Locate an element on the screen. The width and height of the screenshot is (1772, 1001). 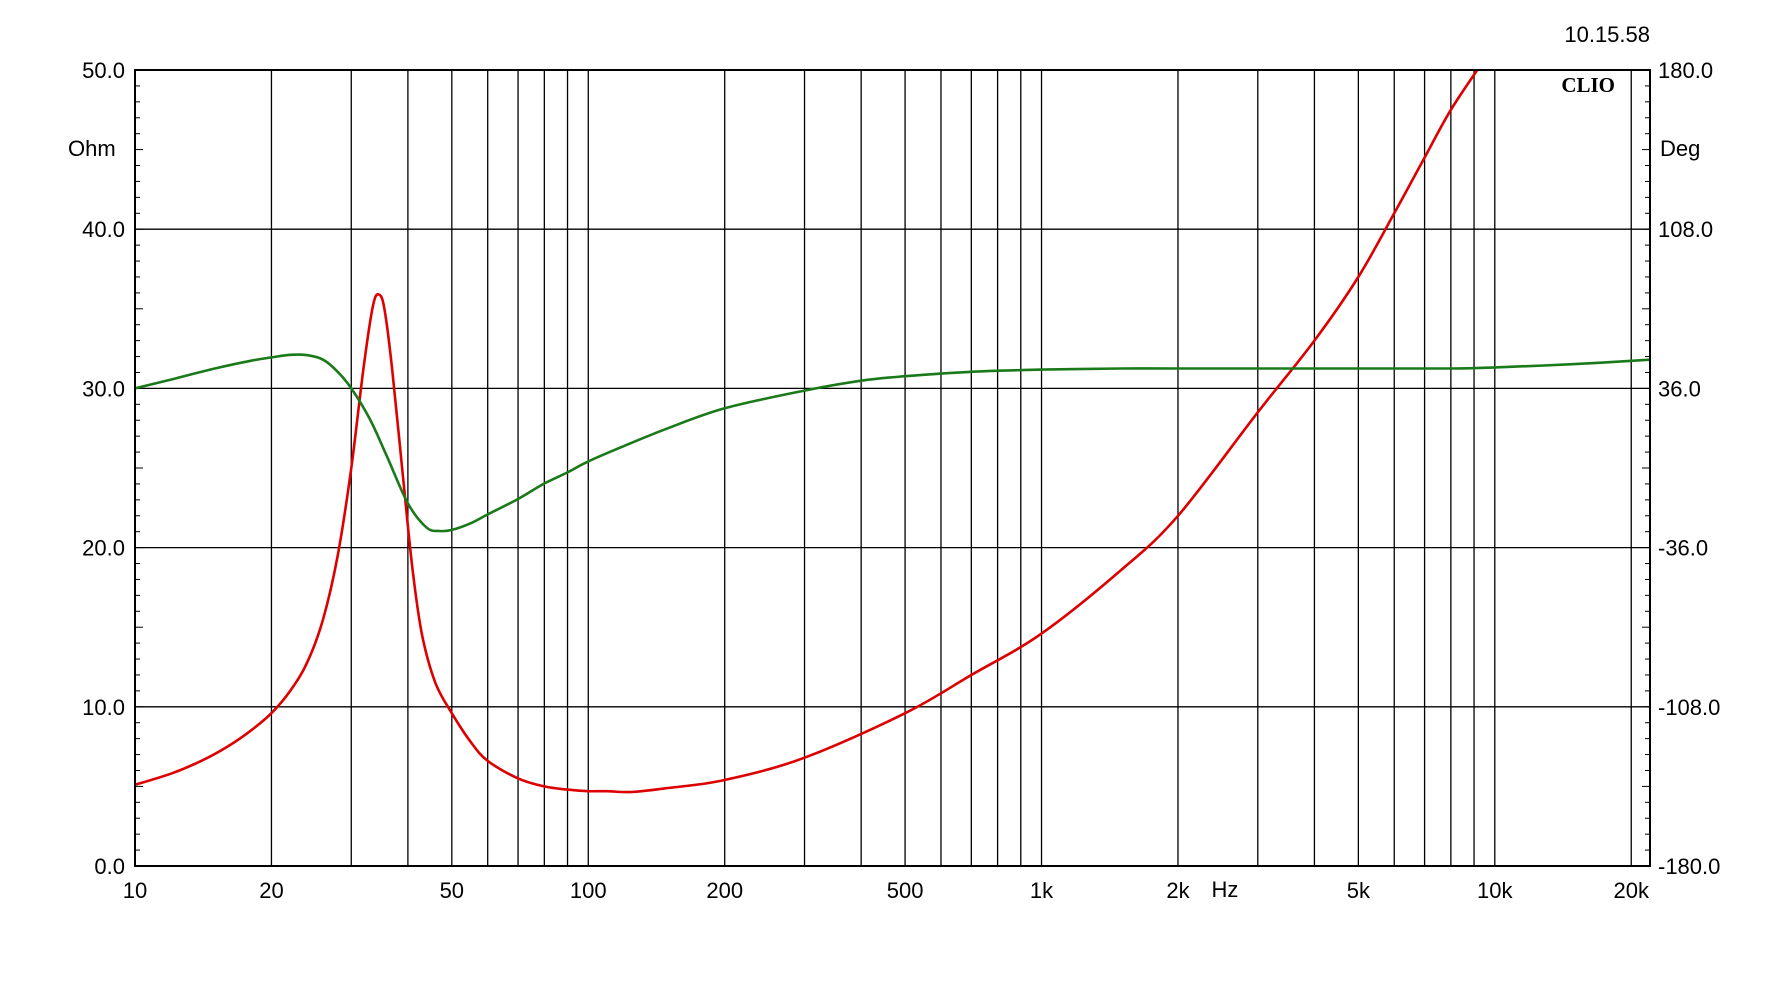
y-left-tick-label: 10.0 is located at coordinates (103, 707).